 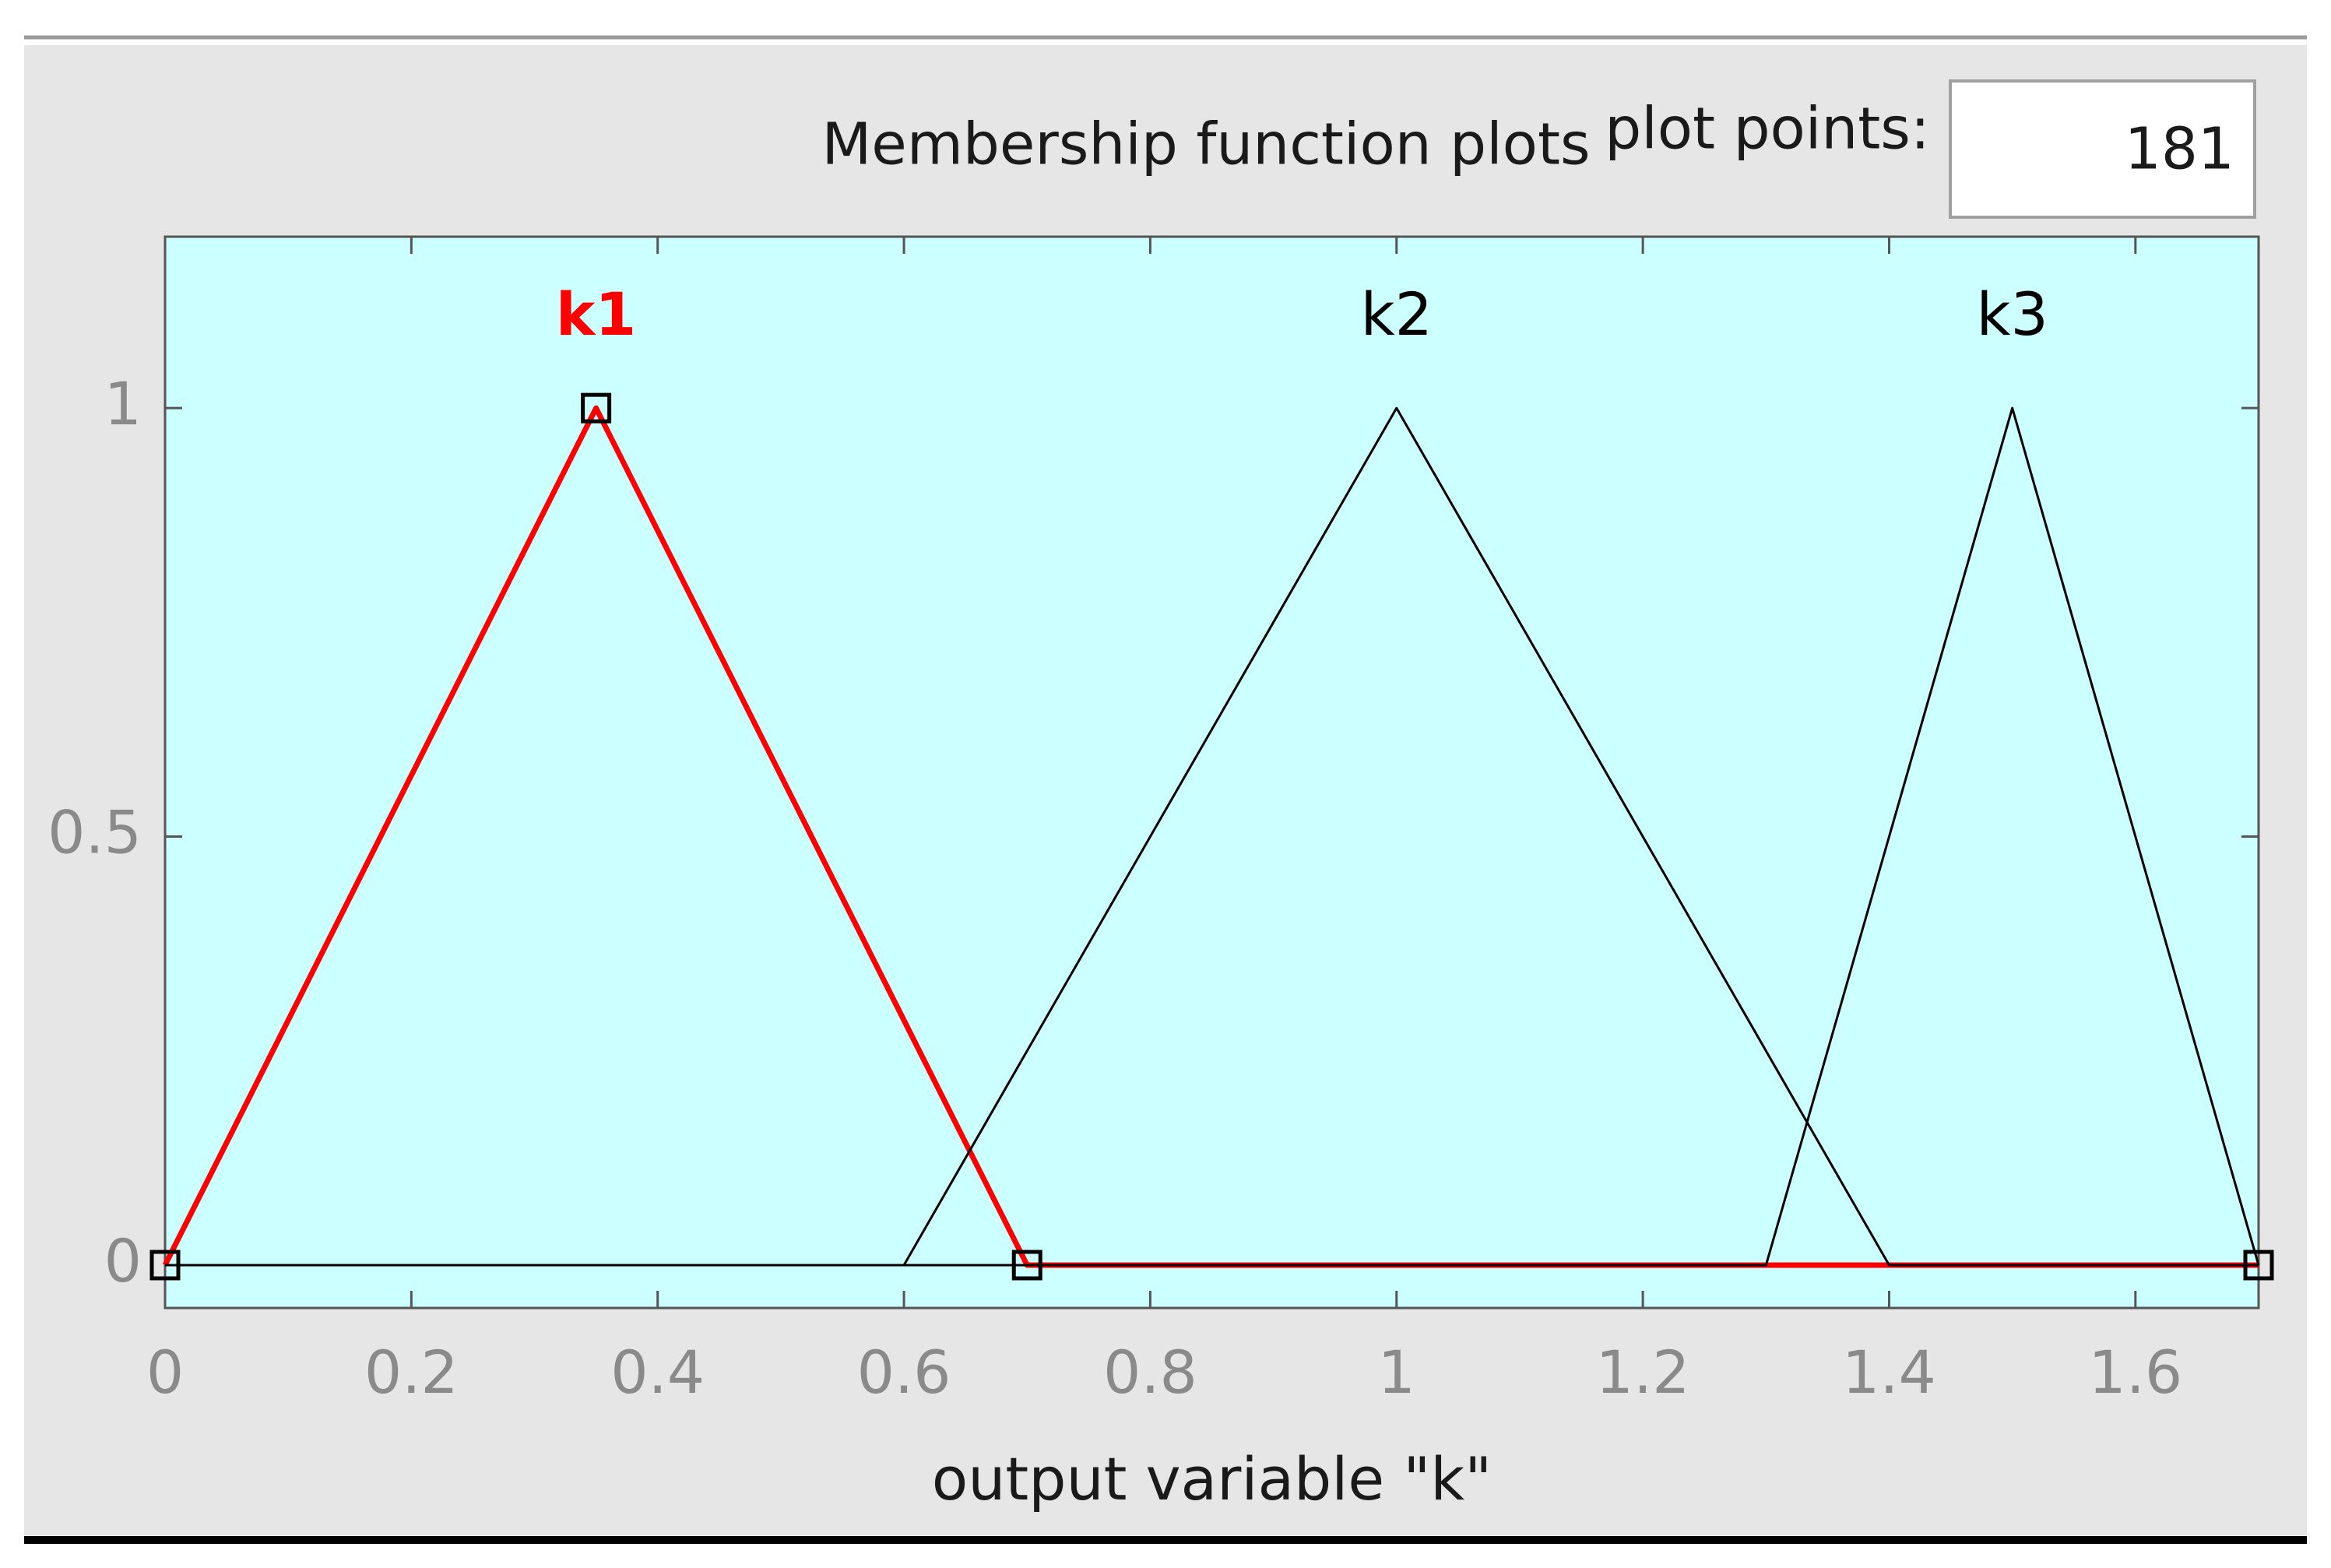 I want to click on x-tick-label: 0.8, so click(x=1150, y=1372).